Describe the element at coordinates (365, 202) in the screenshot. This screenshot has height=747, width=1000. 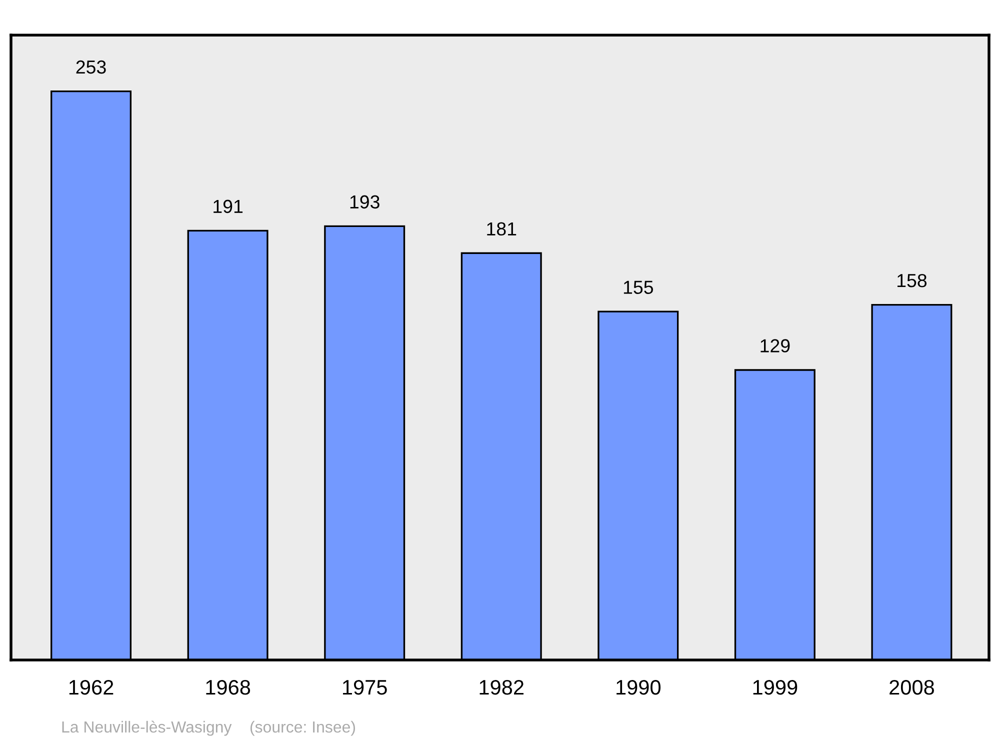
I see `data-label: 193` at that location.